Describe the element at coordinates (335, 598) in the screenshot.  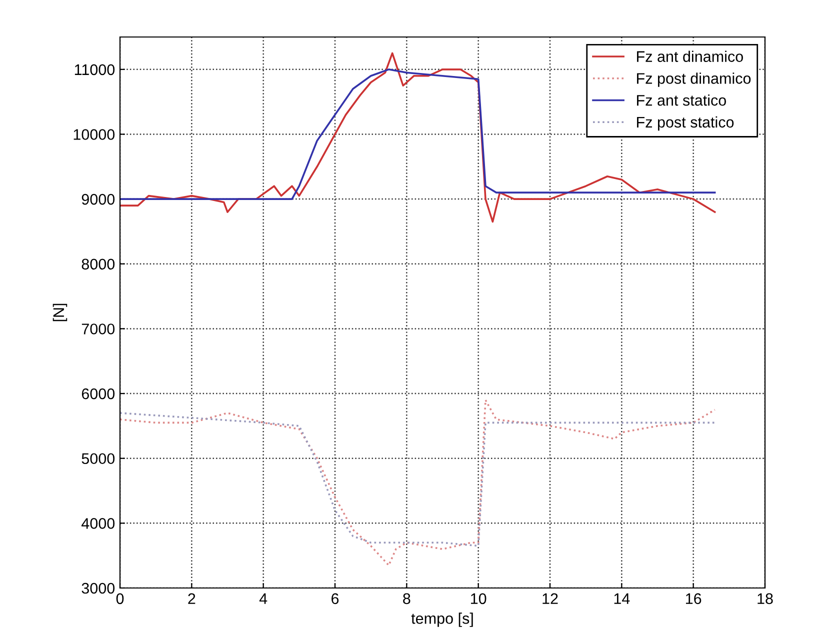
I see `x-tick-label: 6` at that location.